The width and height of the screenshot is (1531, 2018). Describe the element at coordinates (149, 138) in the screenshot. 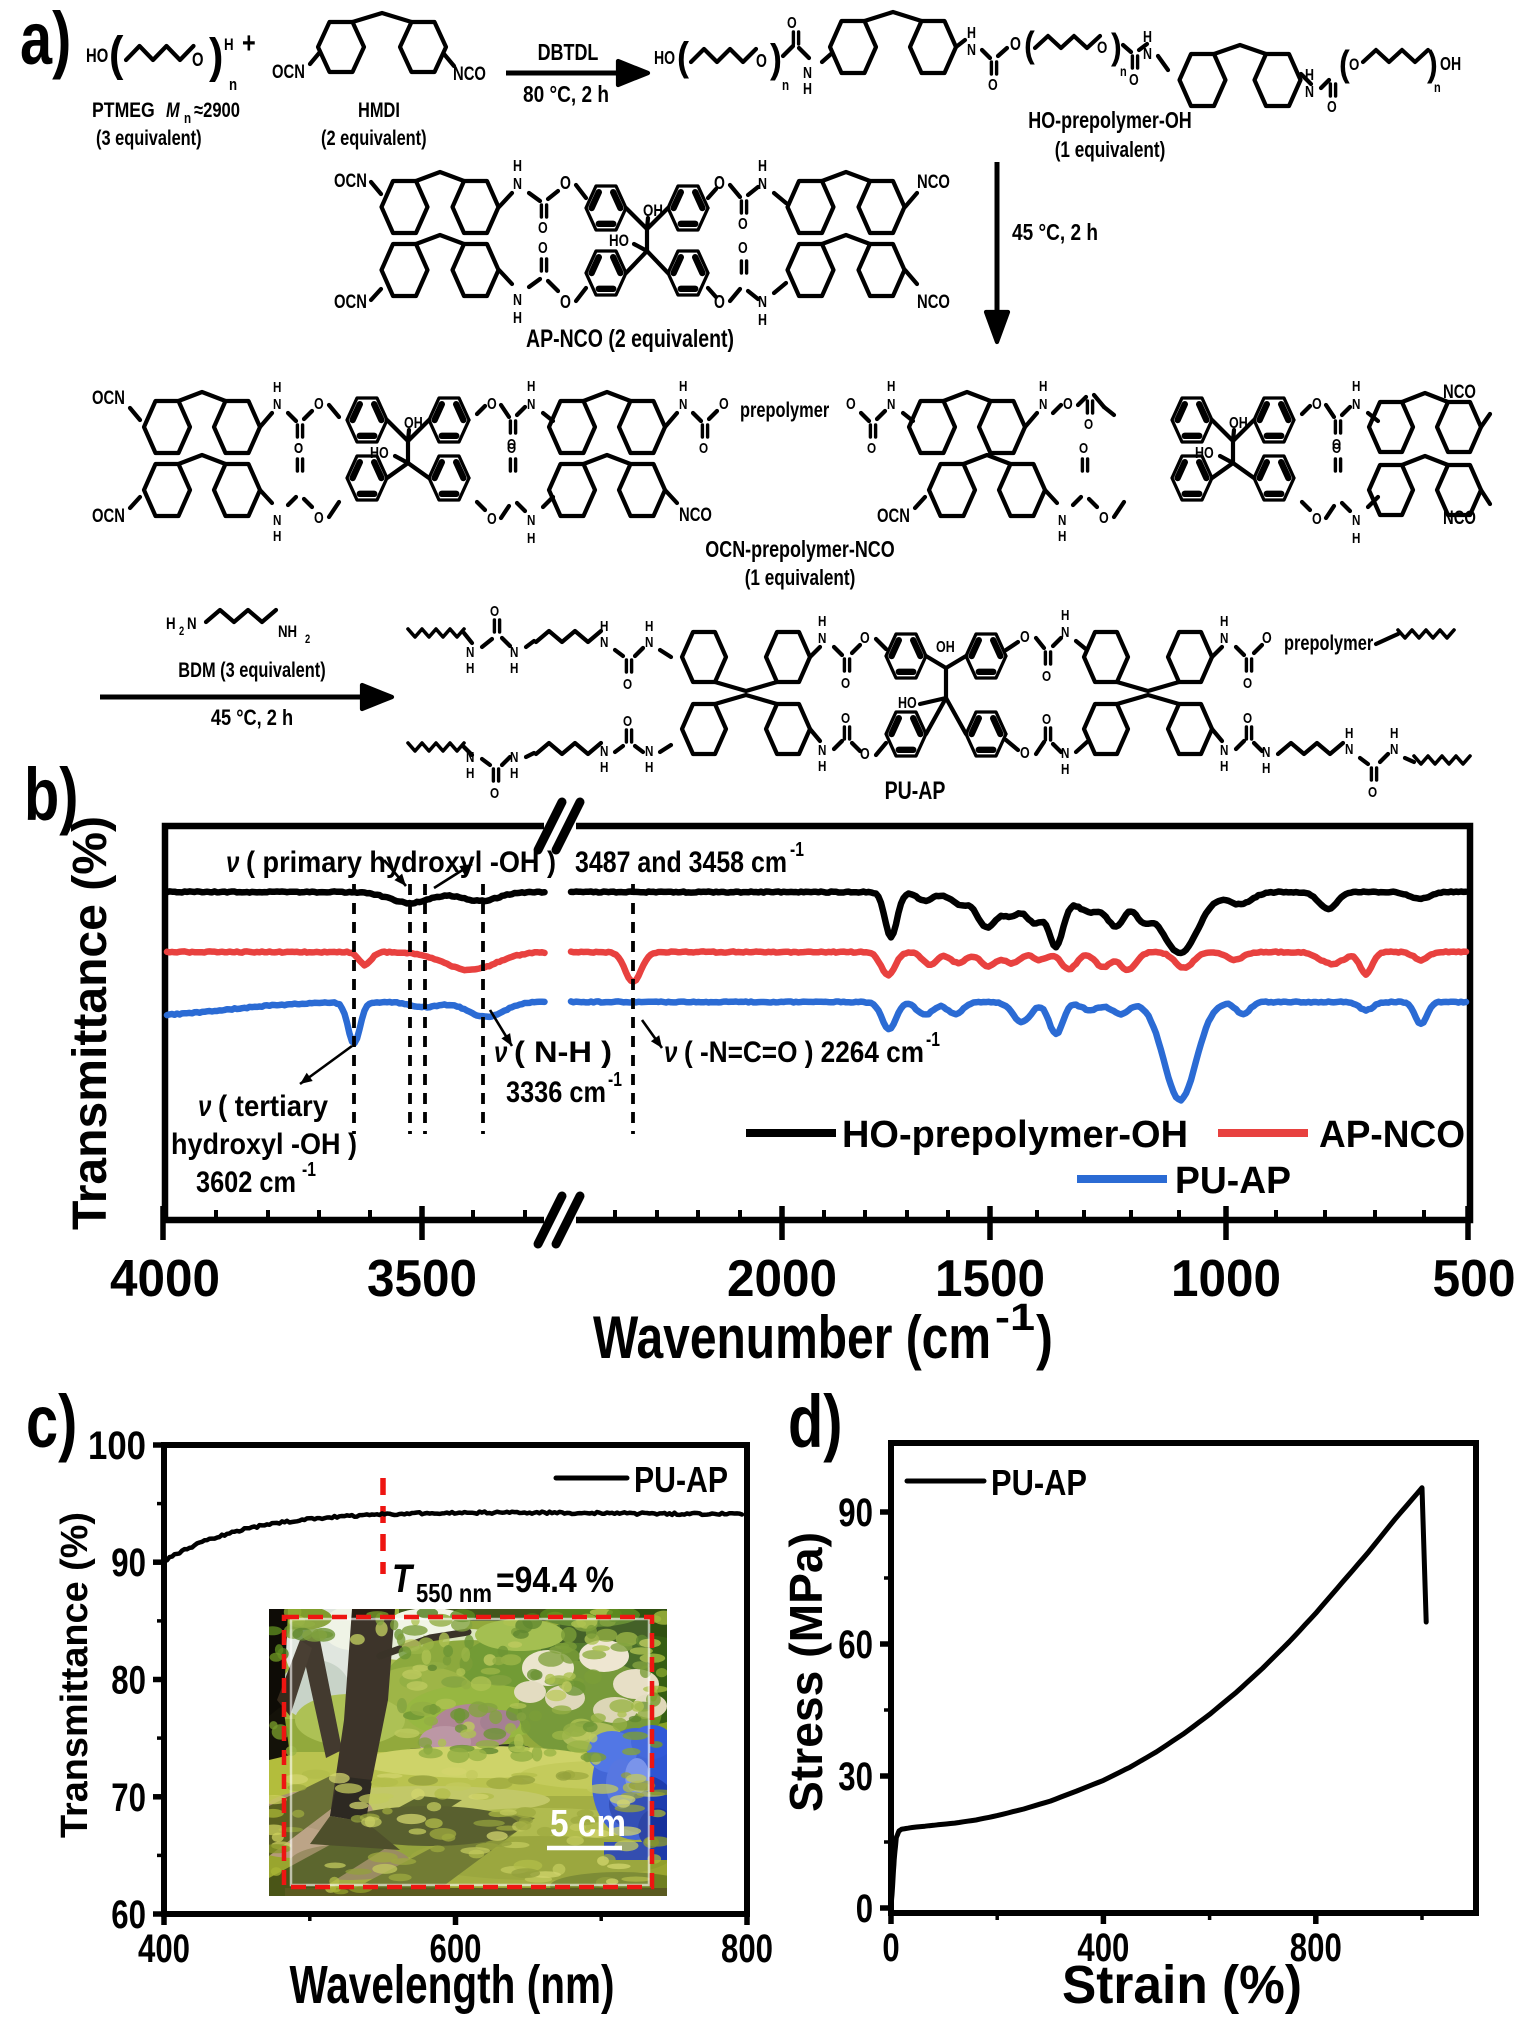

I see `svg-text: (3 equivalent)` at that location.